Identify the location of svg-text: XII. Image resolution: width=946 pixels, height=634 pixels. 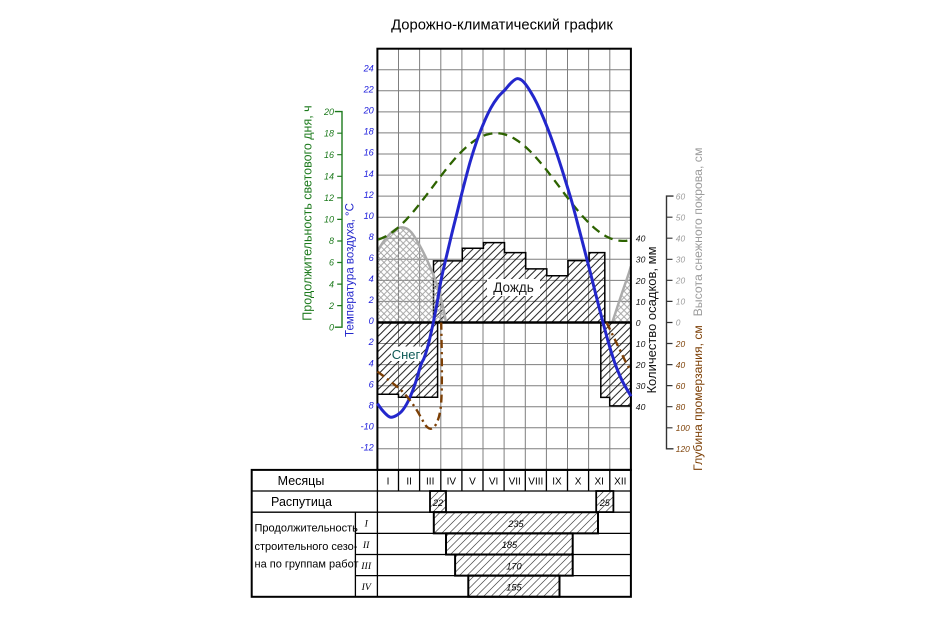
(620, 482).